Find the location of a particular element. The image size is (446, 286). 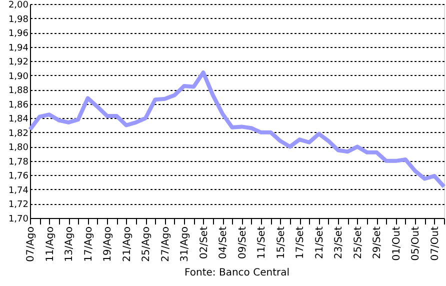

y-tick-label: 1,74 is located at coordinates (18, 191).